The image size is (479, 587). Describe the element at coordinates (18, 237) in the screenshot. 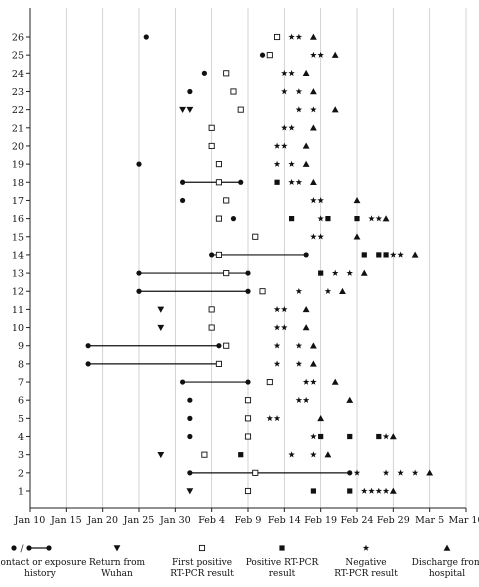

I see `y-tick-label: 15` at that location.